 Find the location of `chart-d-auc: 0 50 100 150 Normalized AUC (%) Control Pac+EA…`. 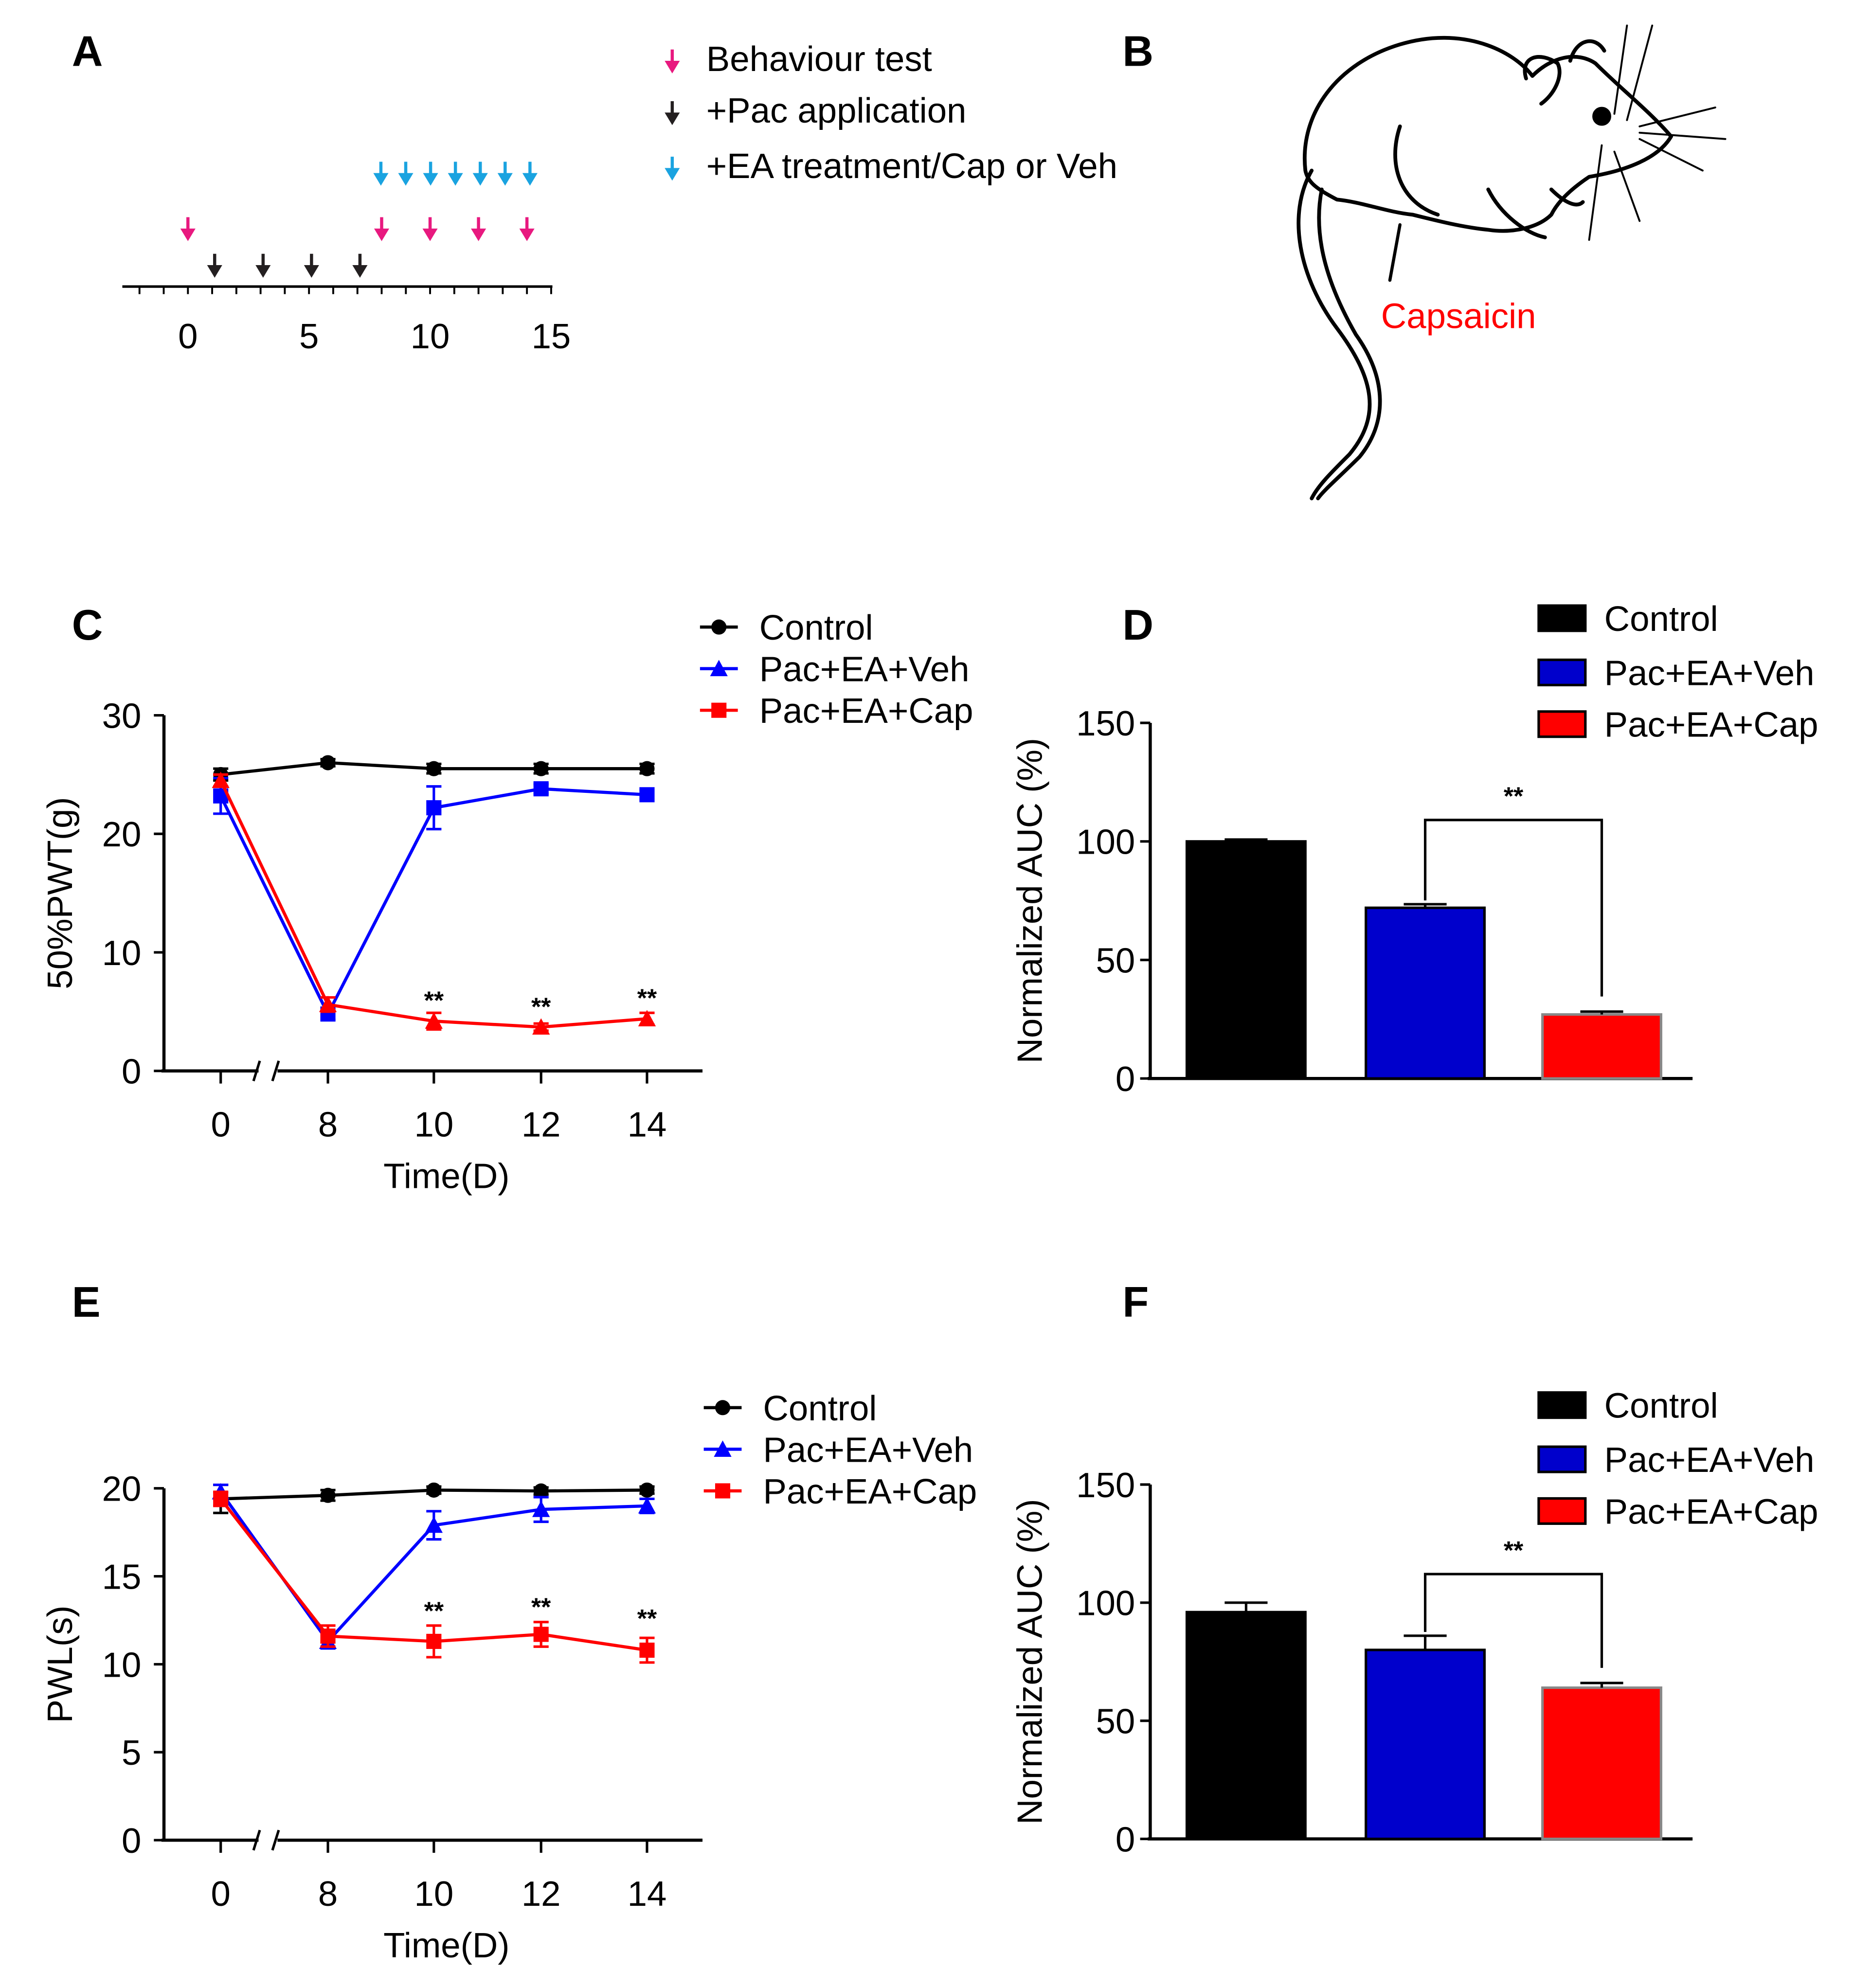

chart-d-auc: 0 50 100 150 Normalized AUC (%) Control Pac+EA… is located at coordinates (1414, 849).